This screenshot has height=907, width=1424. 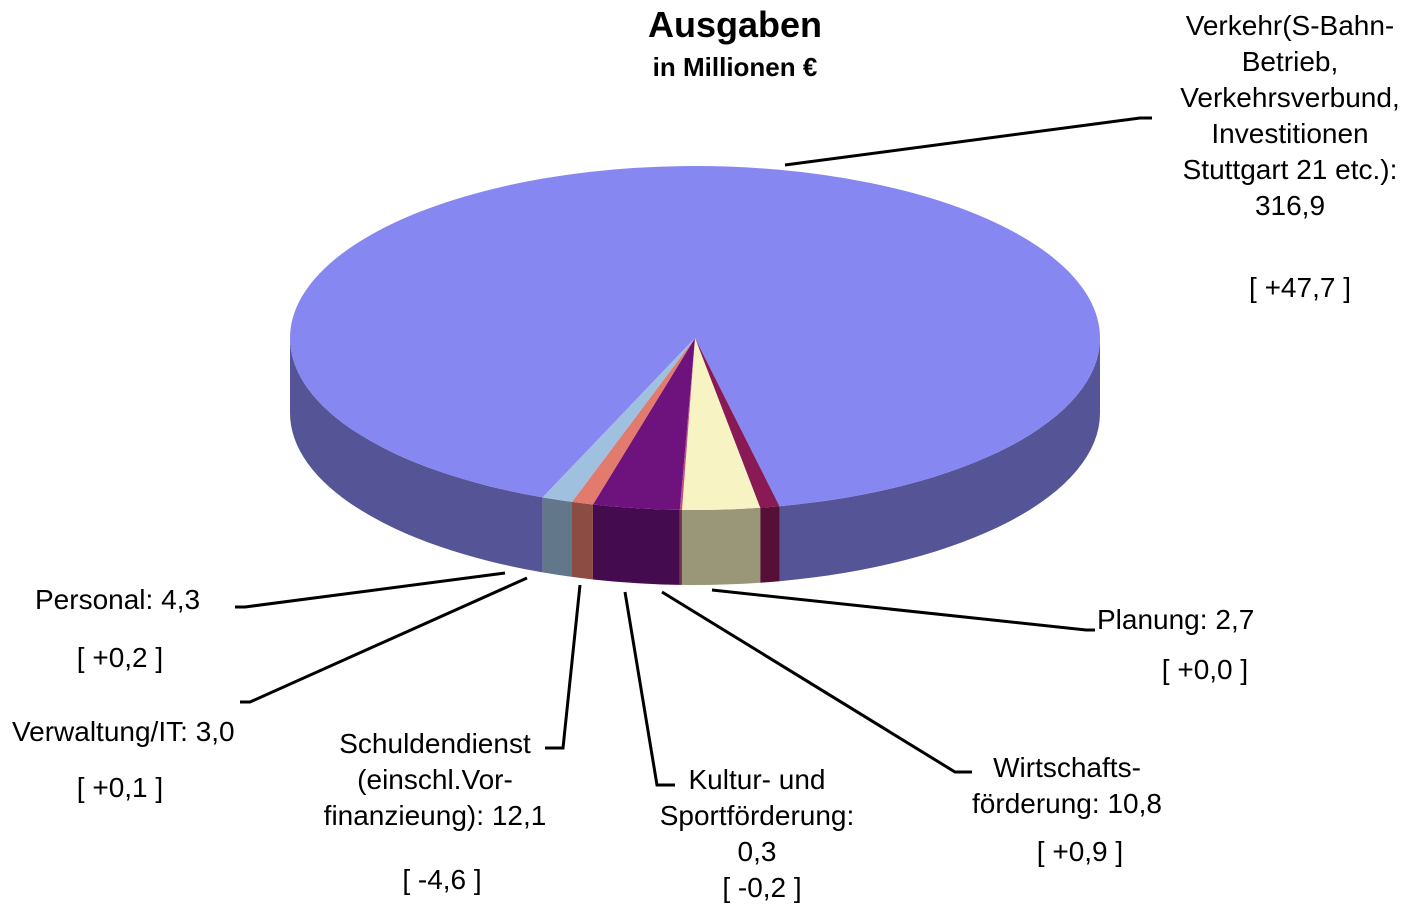 What do you see at coordinates (519, 815) in the screenshot?
I see `value-label: 12,1` at bounding box center [519, 815].